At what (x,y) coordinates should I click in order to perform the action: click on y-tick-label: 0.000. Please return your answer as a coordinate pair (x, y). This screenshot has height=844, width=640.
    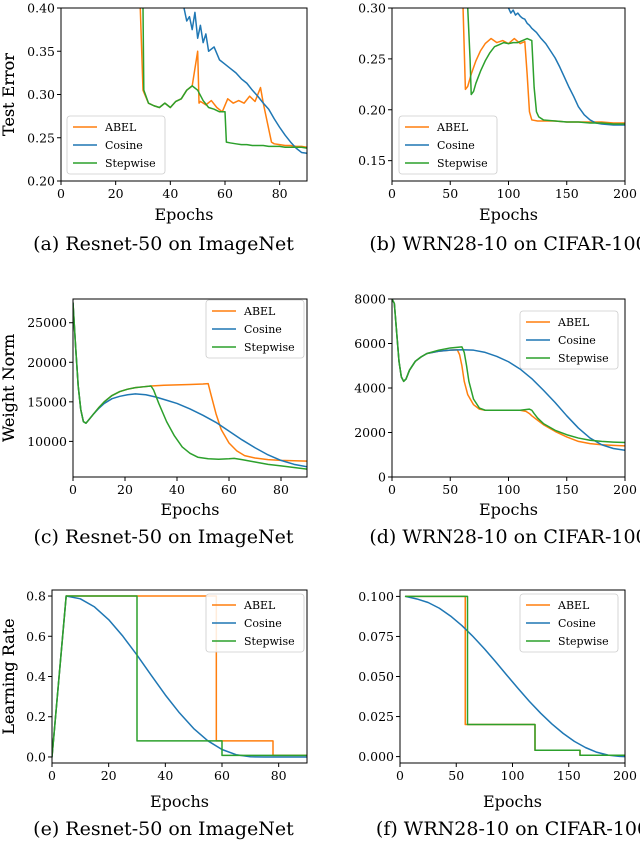
    Looking at the image, I should click on (376, 756).